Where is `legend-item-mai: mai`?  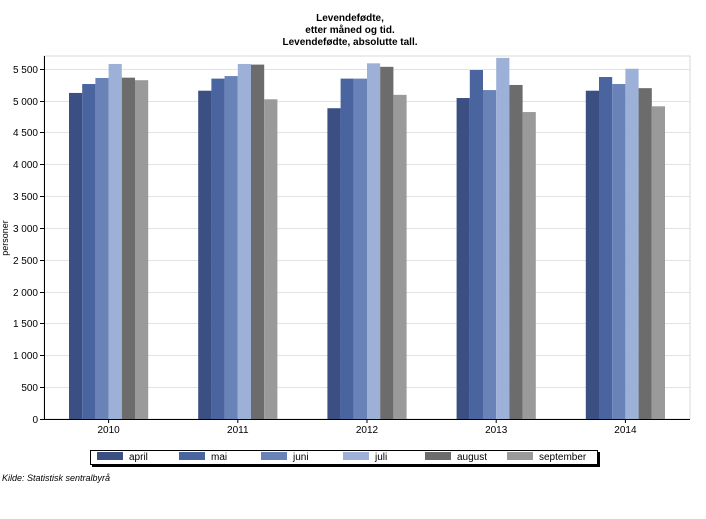
legend-item-mai: mai is located at coordinates (203, 458).